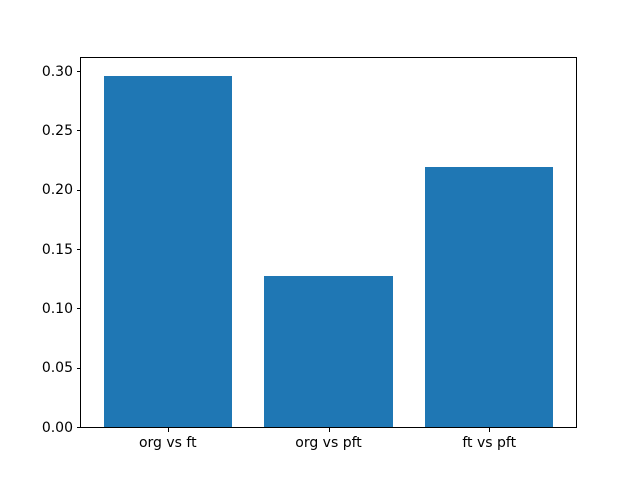 The image size is (640, 480). Describe the element at coordinates (167, 443) in the screenshot. I see `x-tick-label: org vs ft` at that location.